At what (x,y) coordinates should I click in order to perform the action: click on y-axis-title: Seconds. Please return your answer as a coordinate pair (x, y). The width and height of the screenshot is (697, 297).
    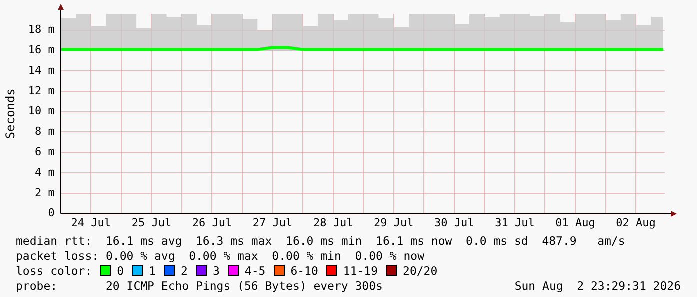
    Looking at the image, I should click on (10, 114).